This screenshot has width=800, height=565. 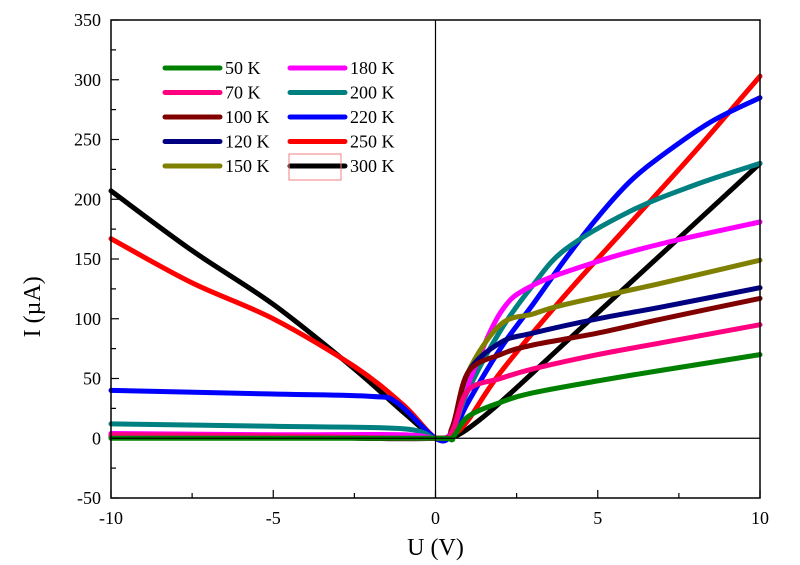 What do you see at coordinates (243, 93) in the screenshot?
I see `legend-label: 70 K` at bounding box center [243, 93].